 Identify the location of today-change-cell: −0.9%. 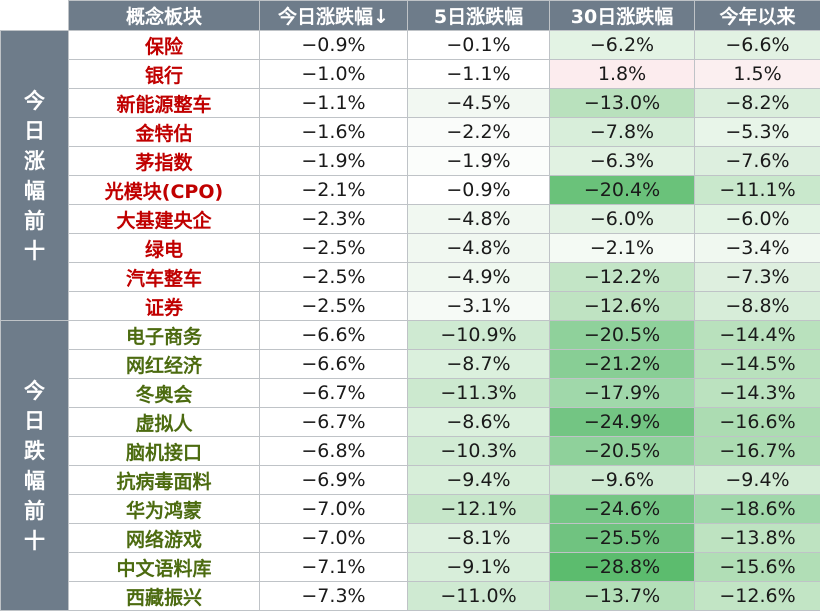
(334, 45).